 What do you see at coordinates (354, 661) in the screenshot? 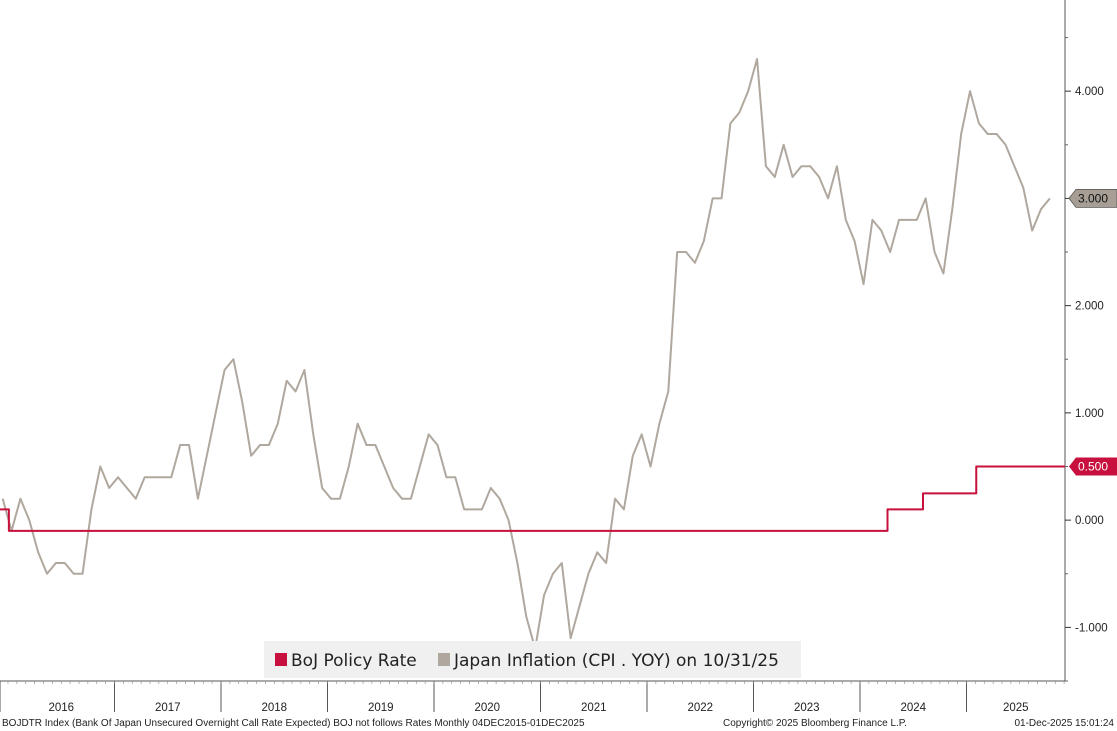
I see `legend-label-boj: BoJ Policy Rate` at bounding box center [354, 661].